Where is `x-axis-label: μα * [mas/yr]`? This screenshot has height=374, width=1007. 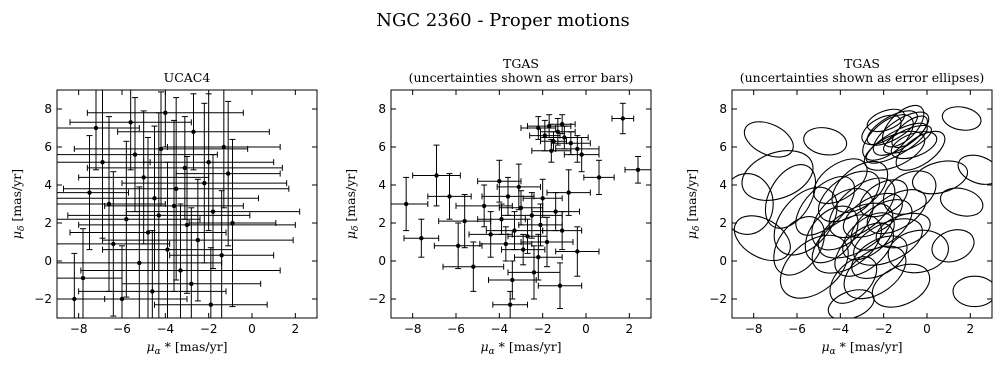
x-axis-label: μα * [mas/yr] is located at coordinates (186, 348).